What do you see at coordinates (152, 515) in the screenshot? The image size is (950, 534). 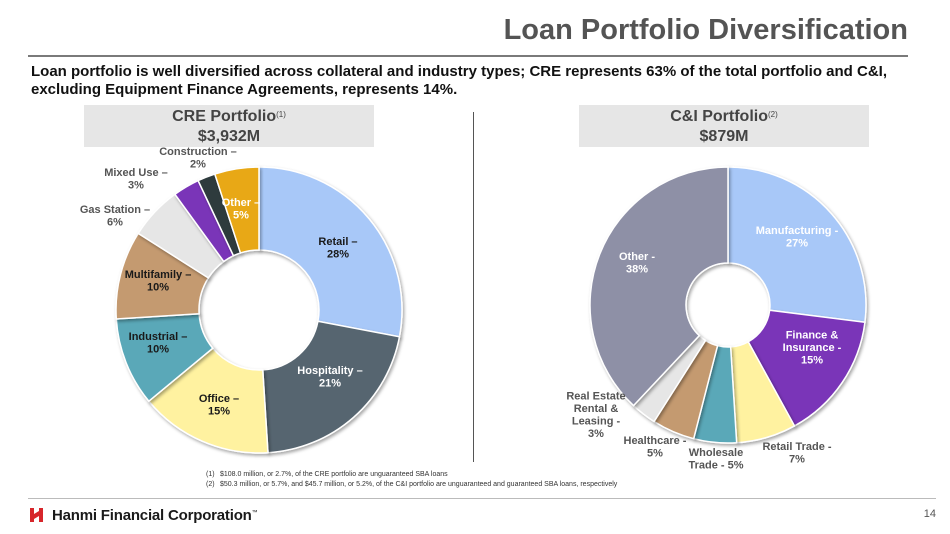 I see `company-name: Hanmi Financial Corporation` at bounding box center [152, 515].